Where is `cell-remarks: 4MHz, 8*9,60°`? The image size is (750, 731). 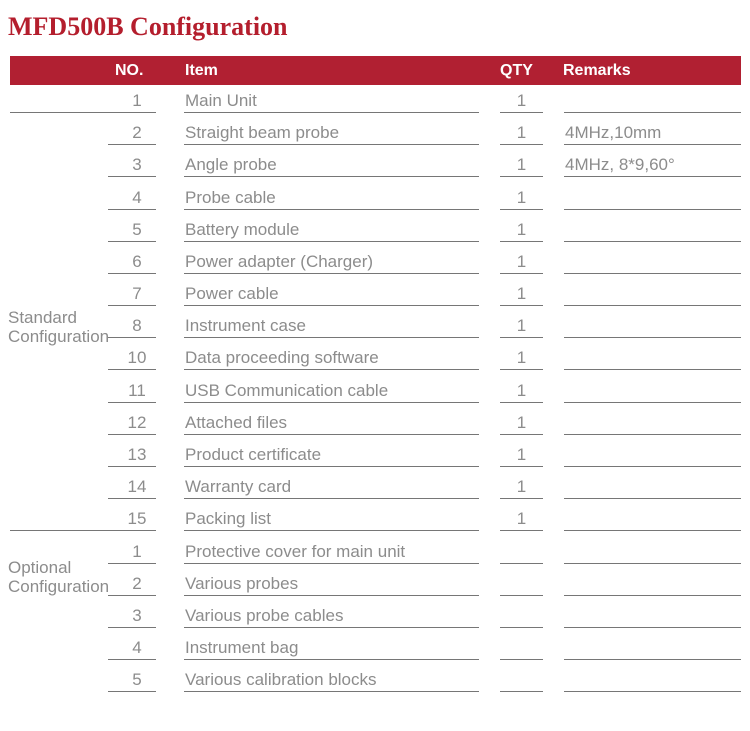 cell-remarks: 4MHz, 8*9,60° is located at coordinates (652, 161).